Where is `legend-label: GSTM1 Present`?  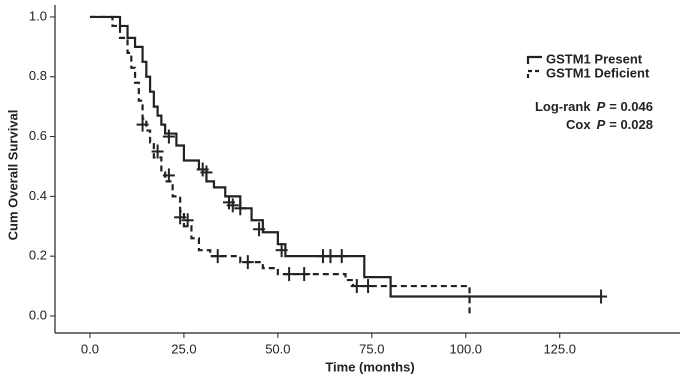
legend-label: GSTM1 Present is located at coordinates (594, 58).